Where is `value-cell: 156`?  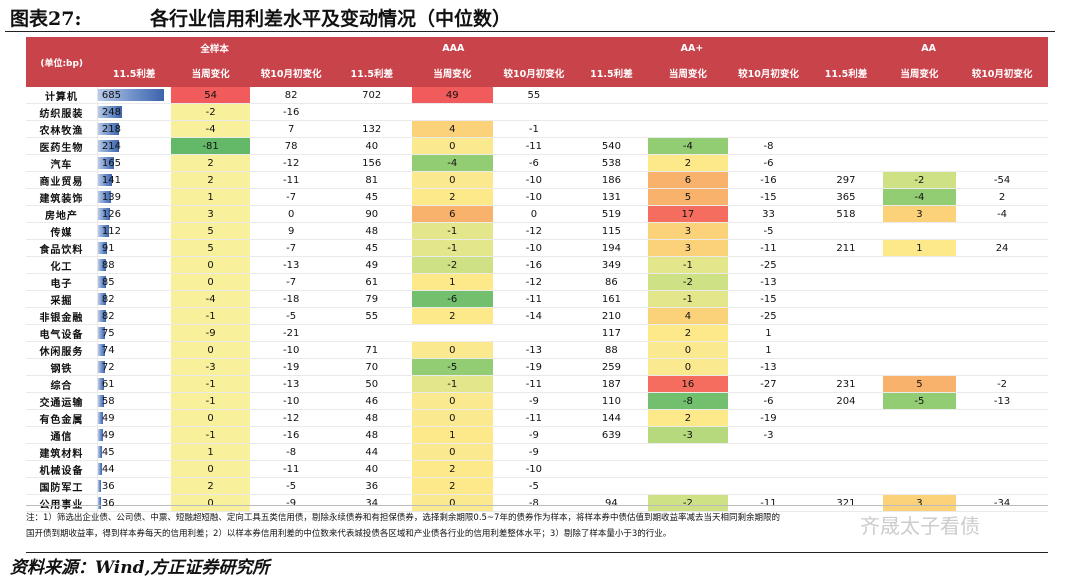
value-cell: 156 is located at coordinates (371, 163).